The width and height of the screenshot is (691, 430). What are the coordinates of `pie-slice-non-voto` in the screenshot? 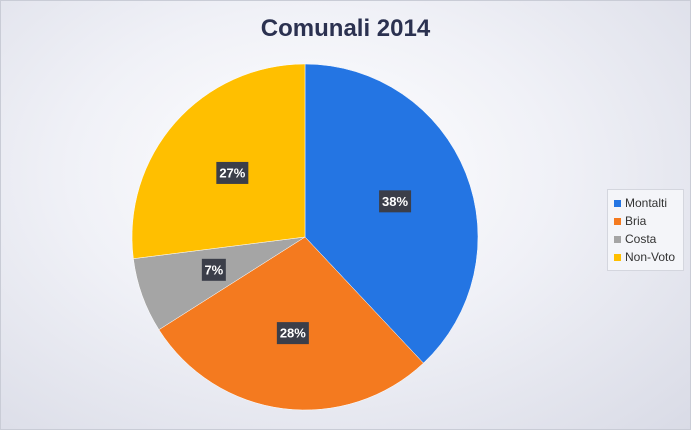 It's located at (218, 161).